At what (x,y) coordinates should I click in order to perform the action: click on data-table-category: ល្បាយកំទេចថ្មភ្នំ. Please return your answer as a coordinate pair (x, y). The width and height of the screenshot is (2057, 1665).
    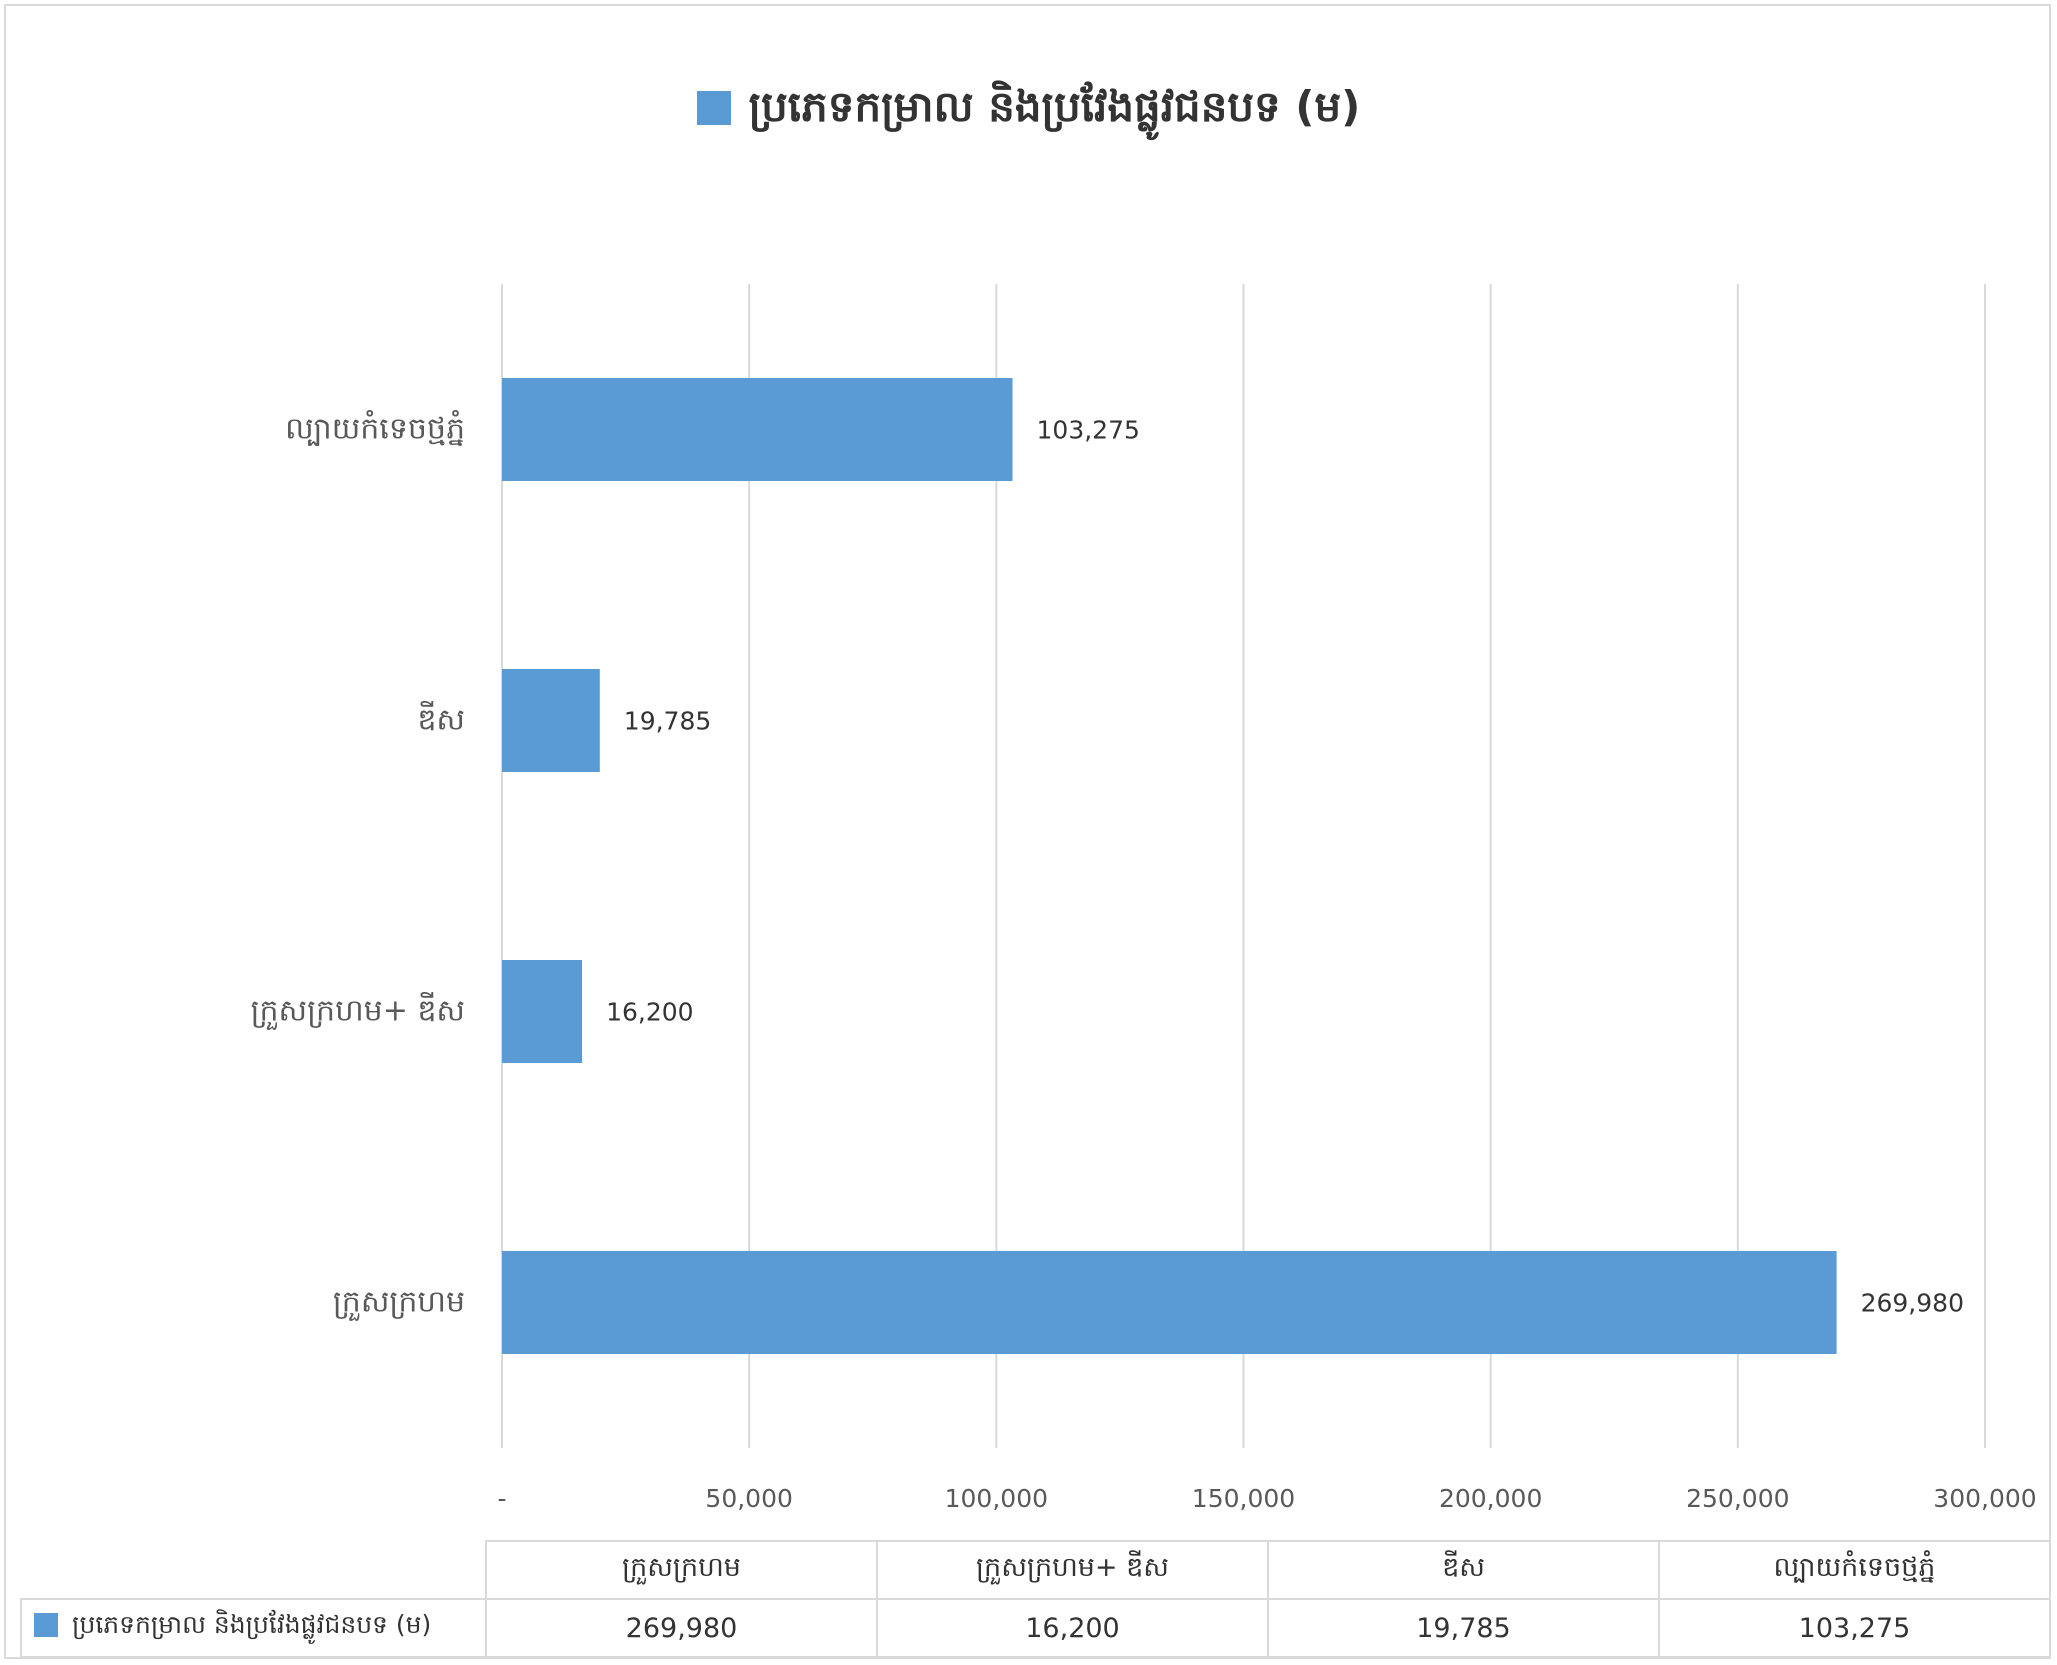
    Looking at the image, I should click on (1854, 1570).